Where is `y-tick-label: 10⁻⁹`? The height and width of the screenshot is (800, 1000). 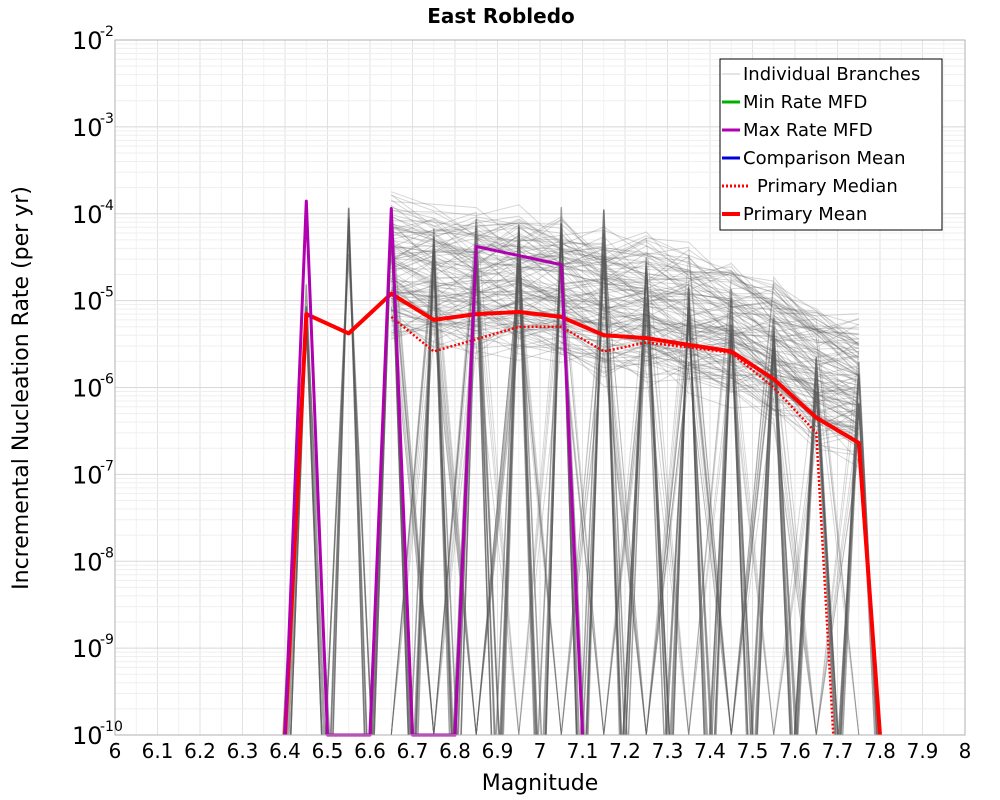
y-tick-label: 10⁻⁹ is located at coordinates (93, 647).